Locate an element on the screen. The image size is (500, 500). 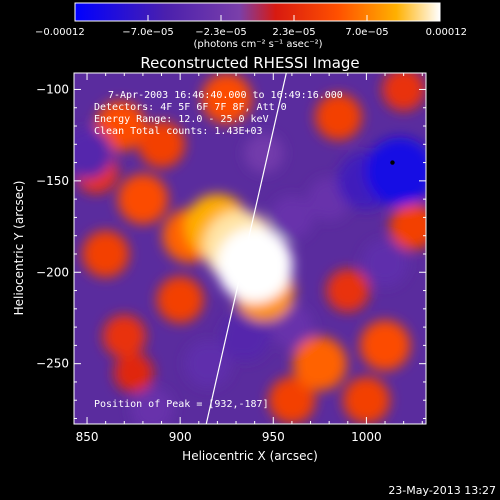
x-axis-label: Heliocentric X (arcsec) is located at coordinates (250, 456).